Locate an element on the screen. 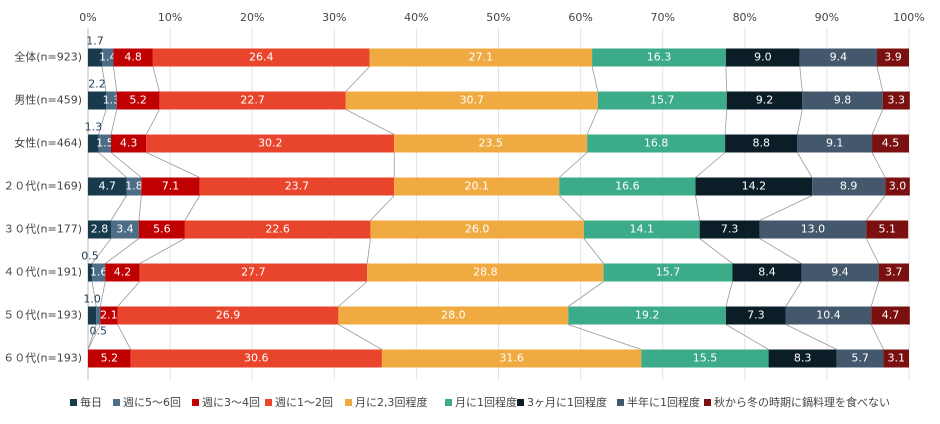 This screenshot has height=424, width=940. value-label: 14.1 is located at coordinates (642, 229).